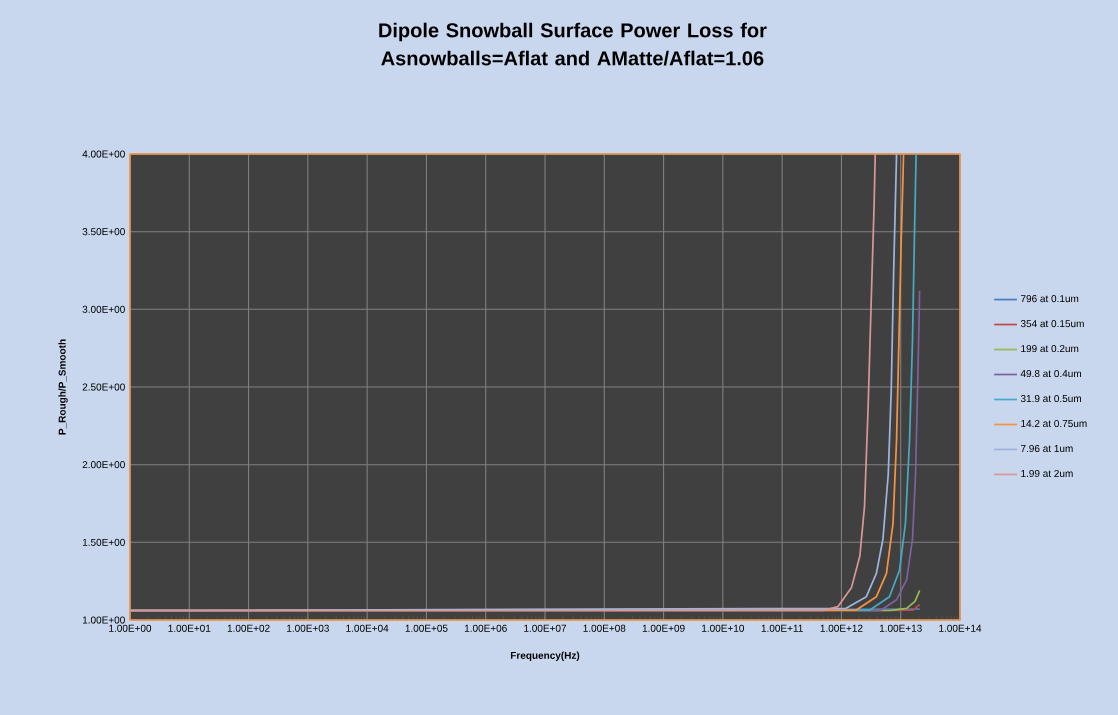 Image resolution: width=1118 pixels, height=715 pixels. I want to click on legend-label: 49.8 at 0.4um, so click(1050, 374).